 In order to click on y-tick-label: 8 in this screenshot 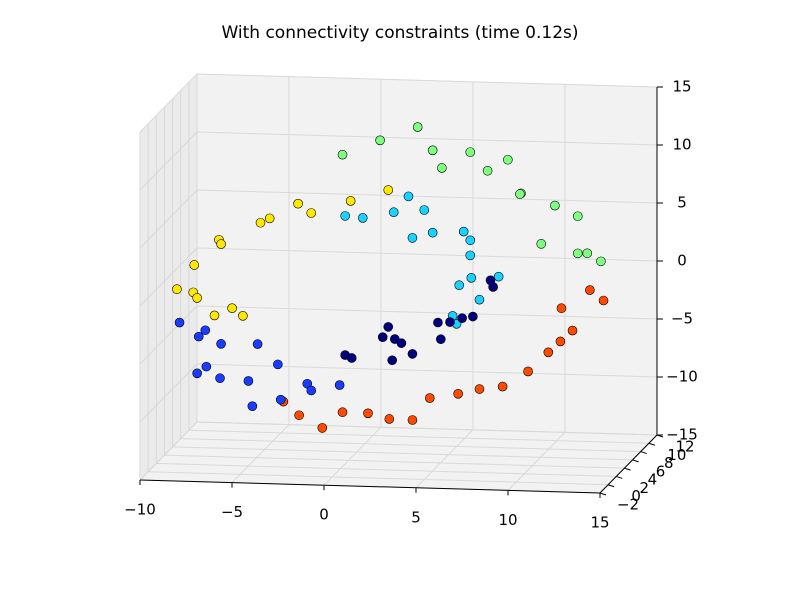, I will do `click(669, 463)`.